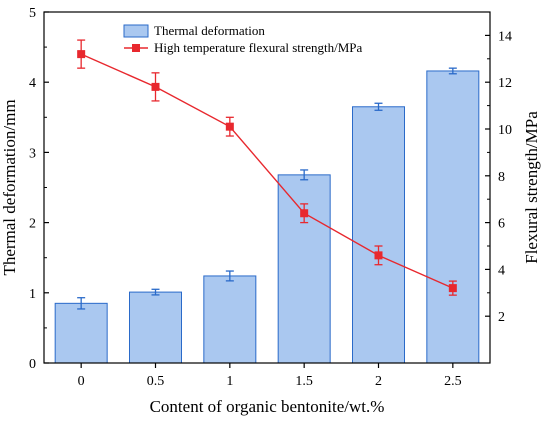 The height and width of the screenshot is (425, 550). I want to click on y-left-tick-label: 1, so click(32, 294).